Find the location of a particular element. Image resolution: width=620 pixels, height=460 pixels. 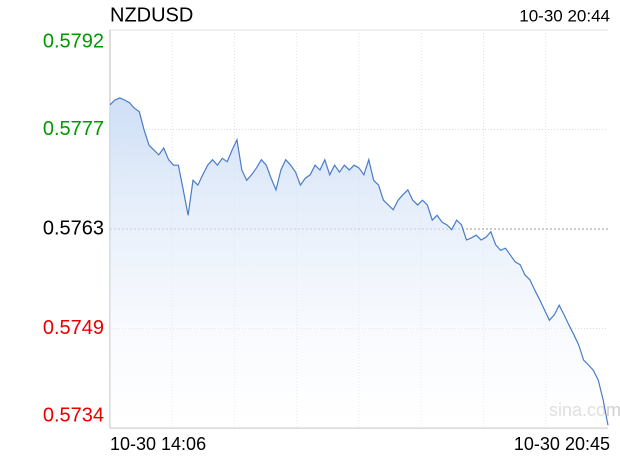

x-tick-label: 10-30 14:06 is located at coordinates (158, 444).